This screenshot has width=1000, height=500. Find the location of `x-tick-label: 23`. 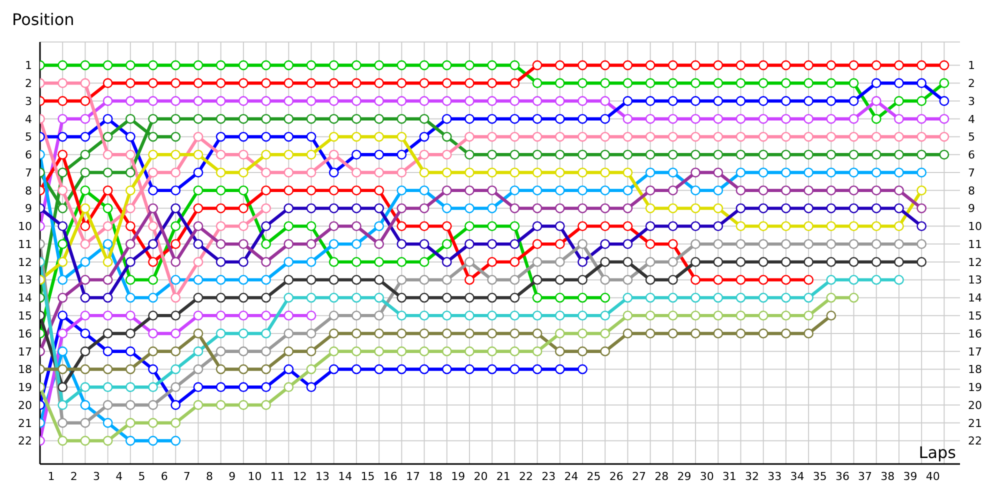

x-tick-label: 23 is located at coordinates (549, 476).